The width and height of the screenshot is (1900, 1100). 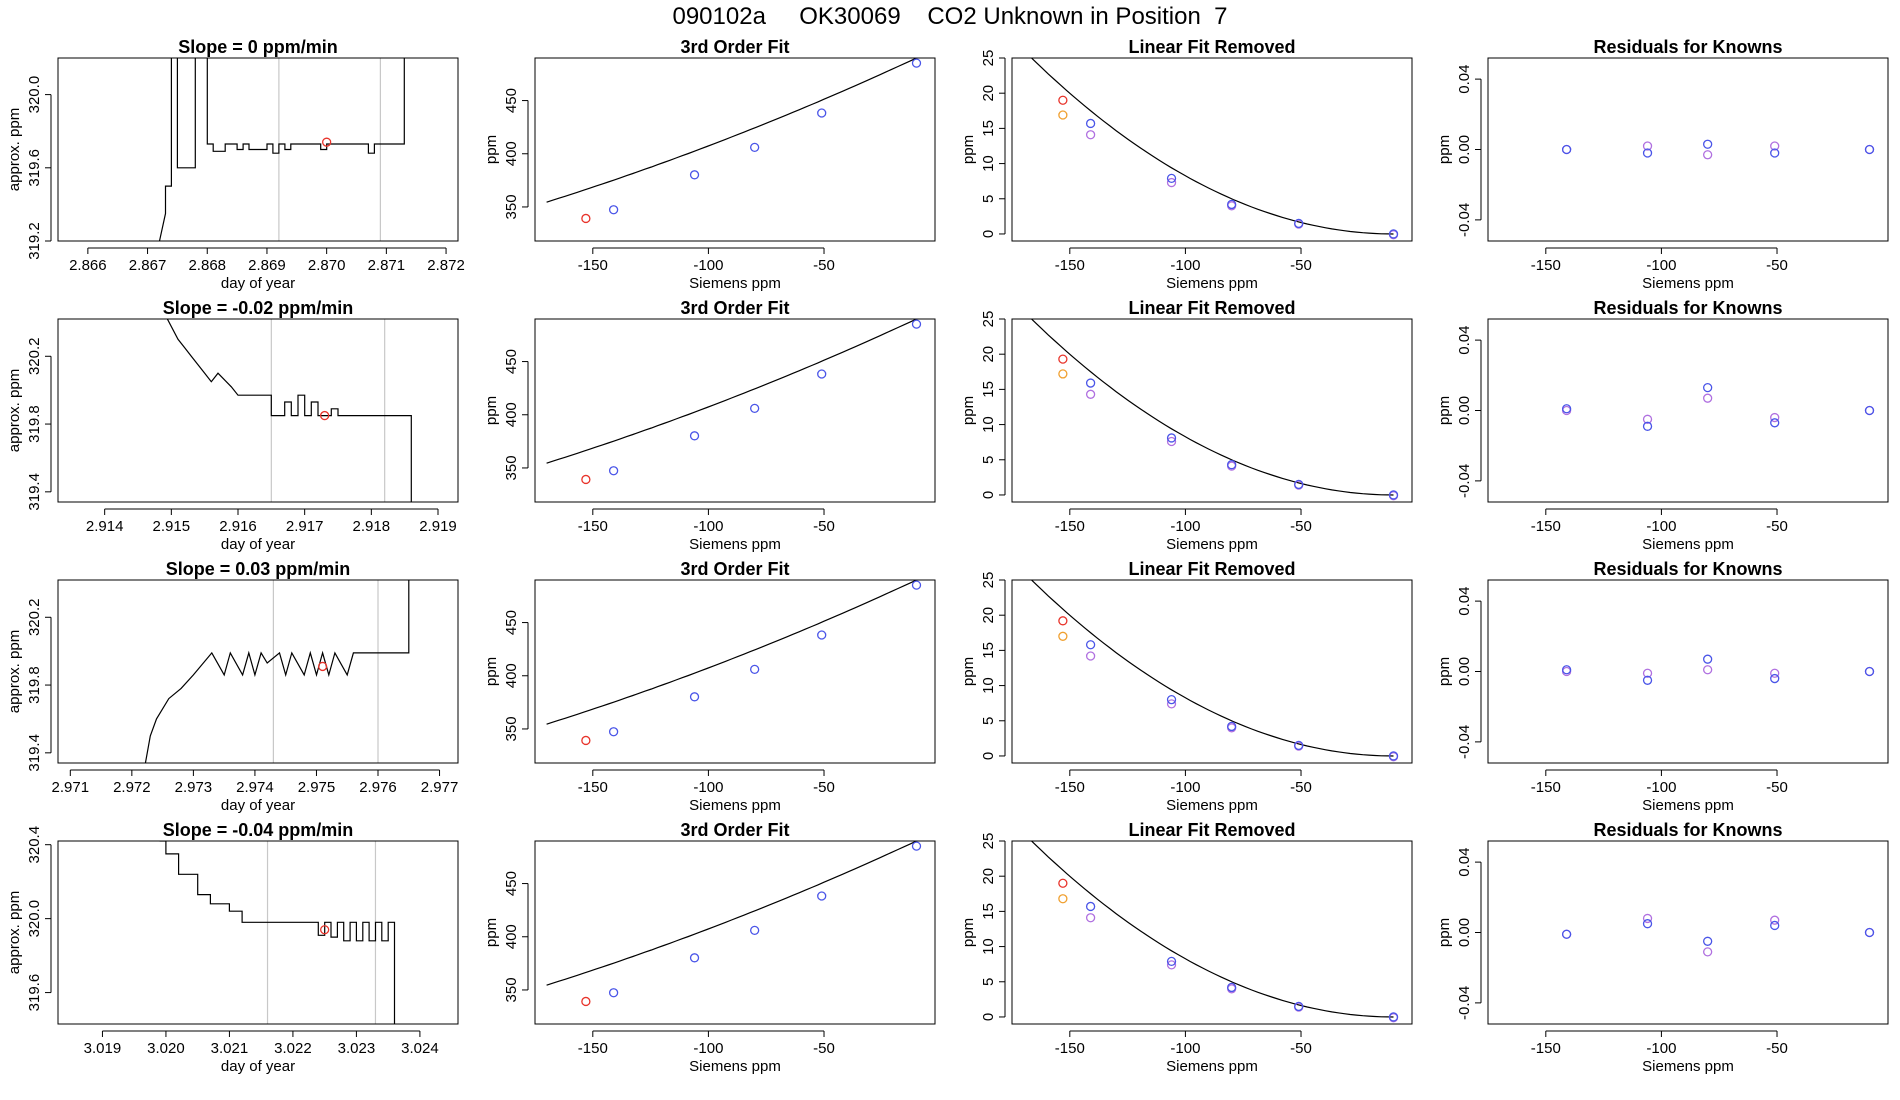 What do you see at coordinates (988, 615) in the screenshot?
I see `panel-r3-linfit-y-tick-label-5: 20` at bounding box center [988, 615].